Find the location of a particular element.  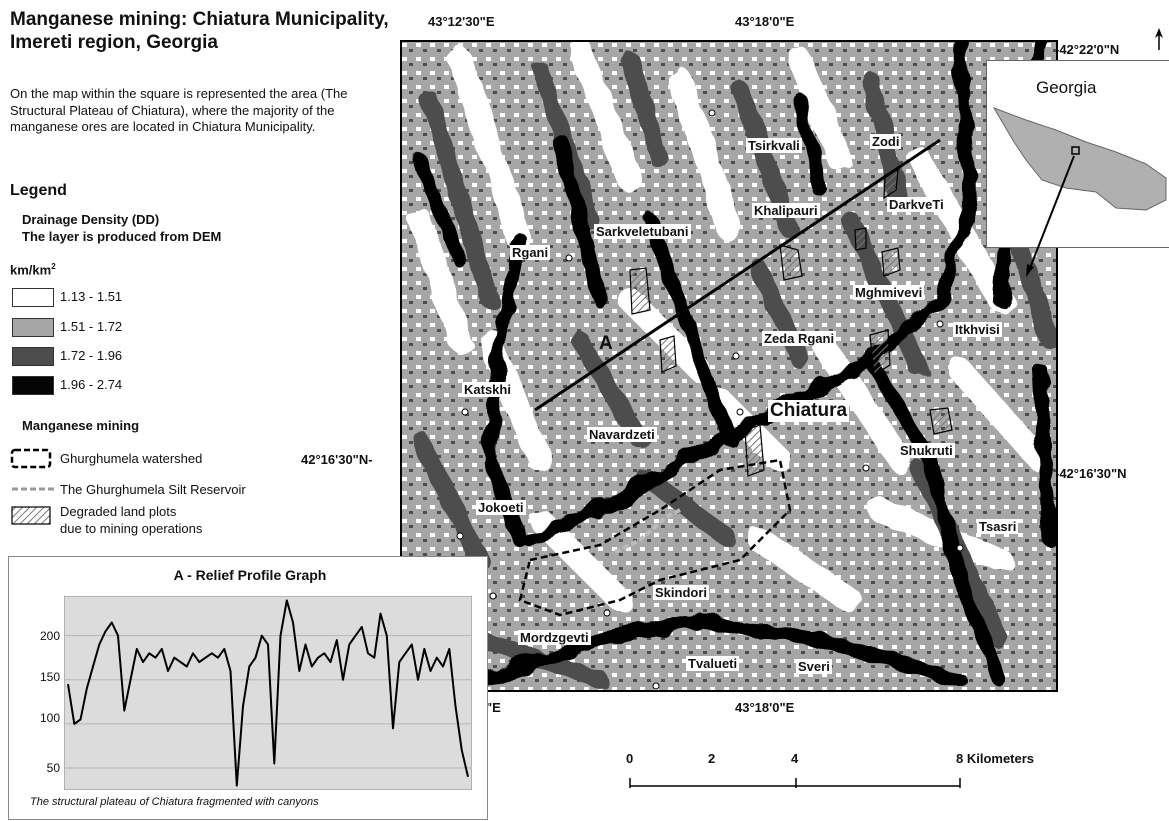

label-katskhi: Katskhi is located at coordinates (487, 389).